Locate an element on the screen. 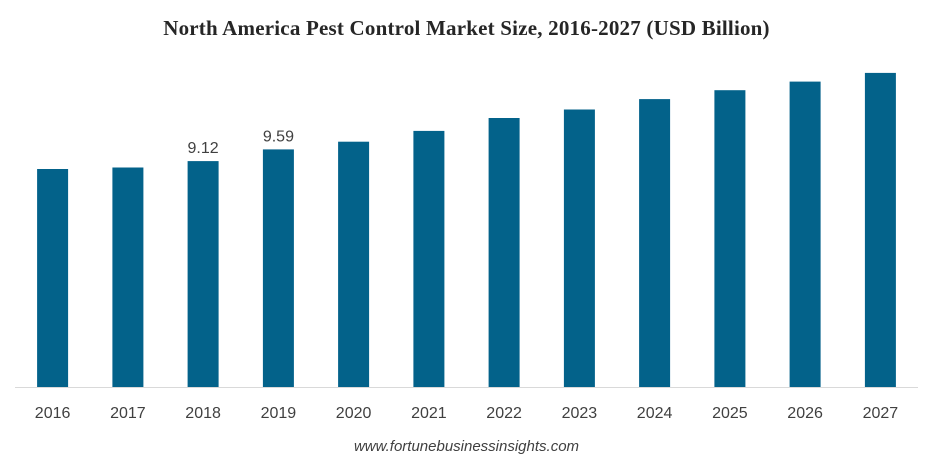 The width and height of the screenshot is (933, 465). bar-2026 is located at coordinates (805, 234).